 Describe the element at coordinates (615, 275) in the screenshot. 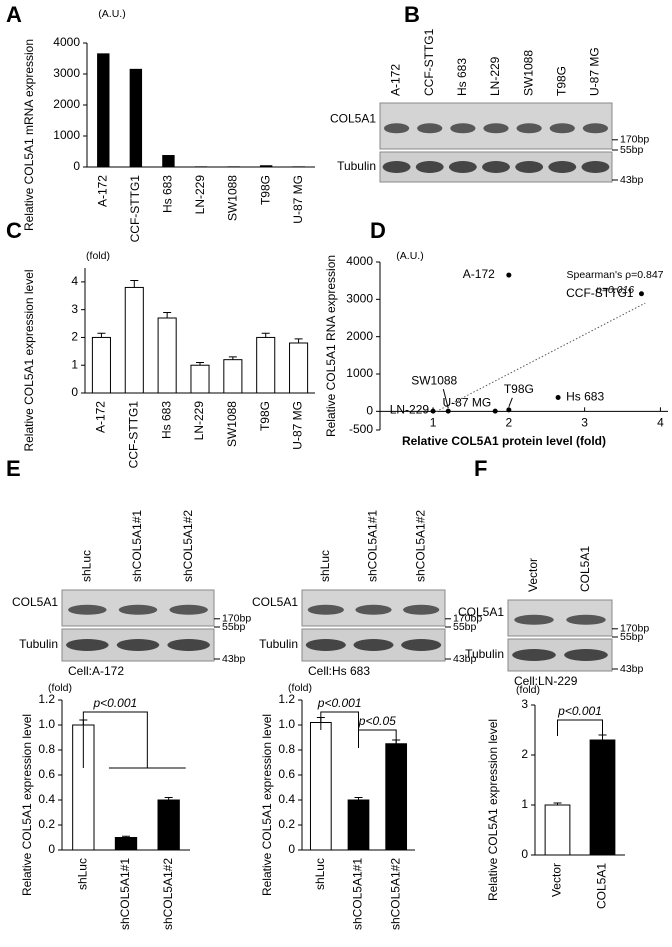

I see `annotation: Spearman's ρ=0.847` at that location.